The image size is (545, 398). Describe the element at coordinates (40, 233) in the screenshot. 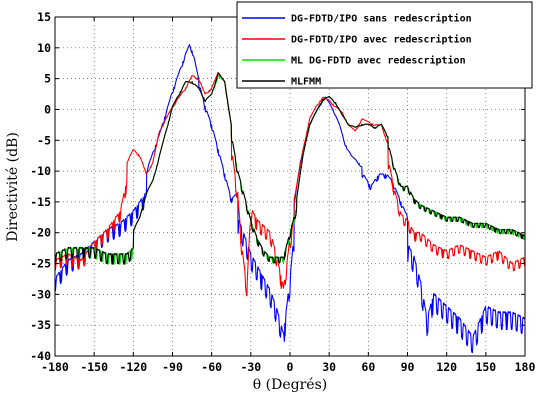

I see `y-tick-label: -20` at that location.